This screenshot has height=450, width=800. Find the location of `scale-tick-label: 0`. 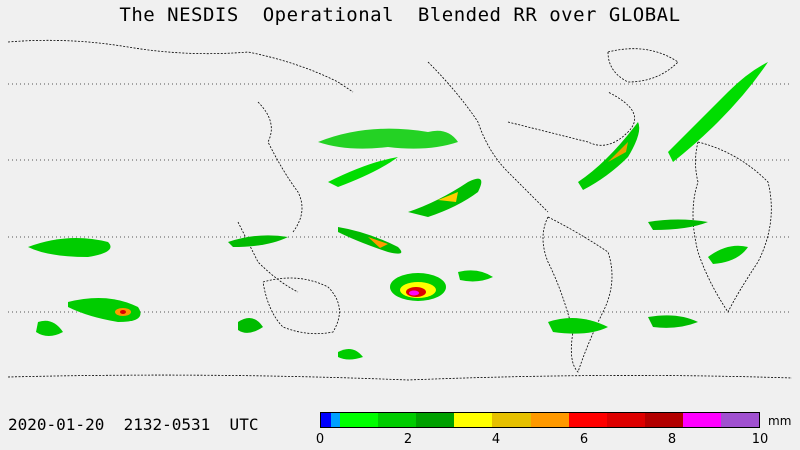

scale-tick-label: 0 is located at coordinates (320, 439).